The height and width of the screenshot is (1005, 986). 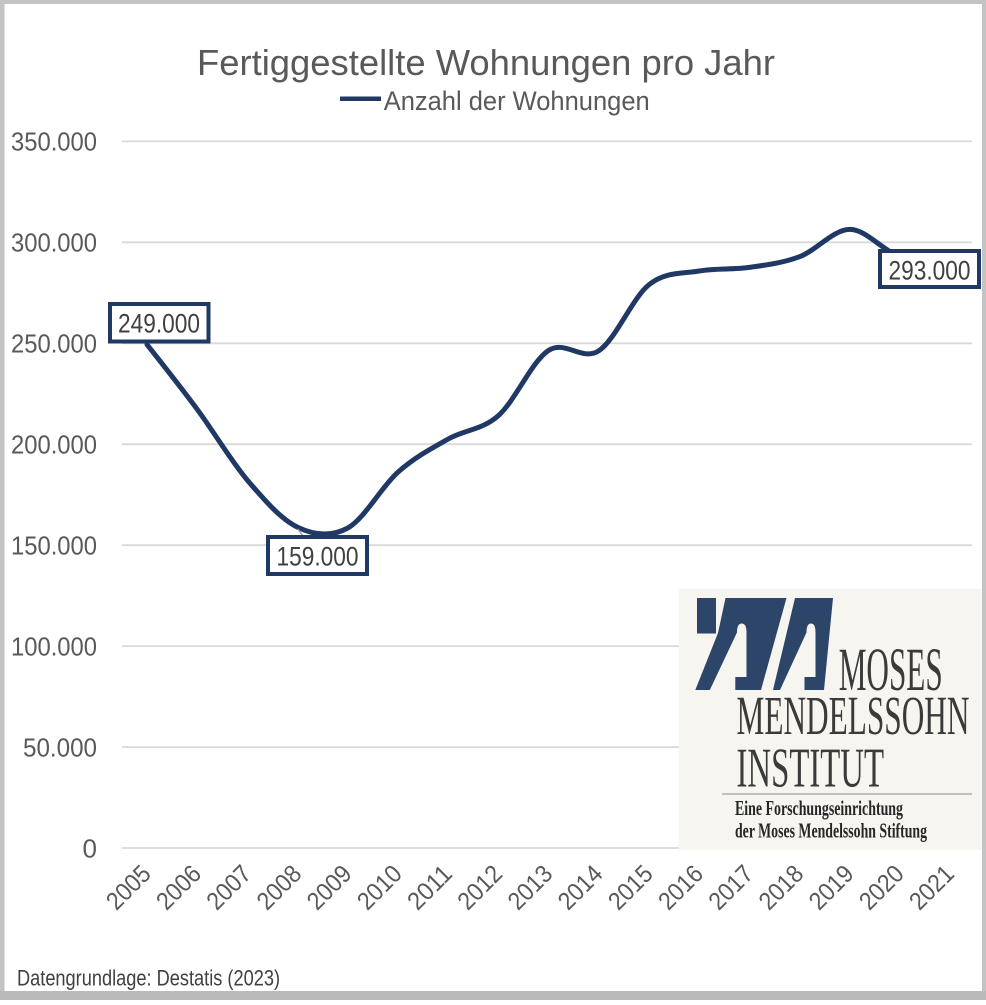 What do you see at coordinates (517, 101) in the screenshot?
I see `svg-text: Anzahl der Wohnungen` at bounding box center [517, 101].